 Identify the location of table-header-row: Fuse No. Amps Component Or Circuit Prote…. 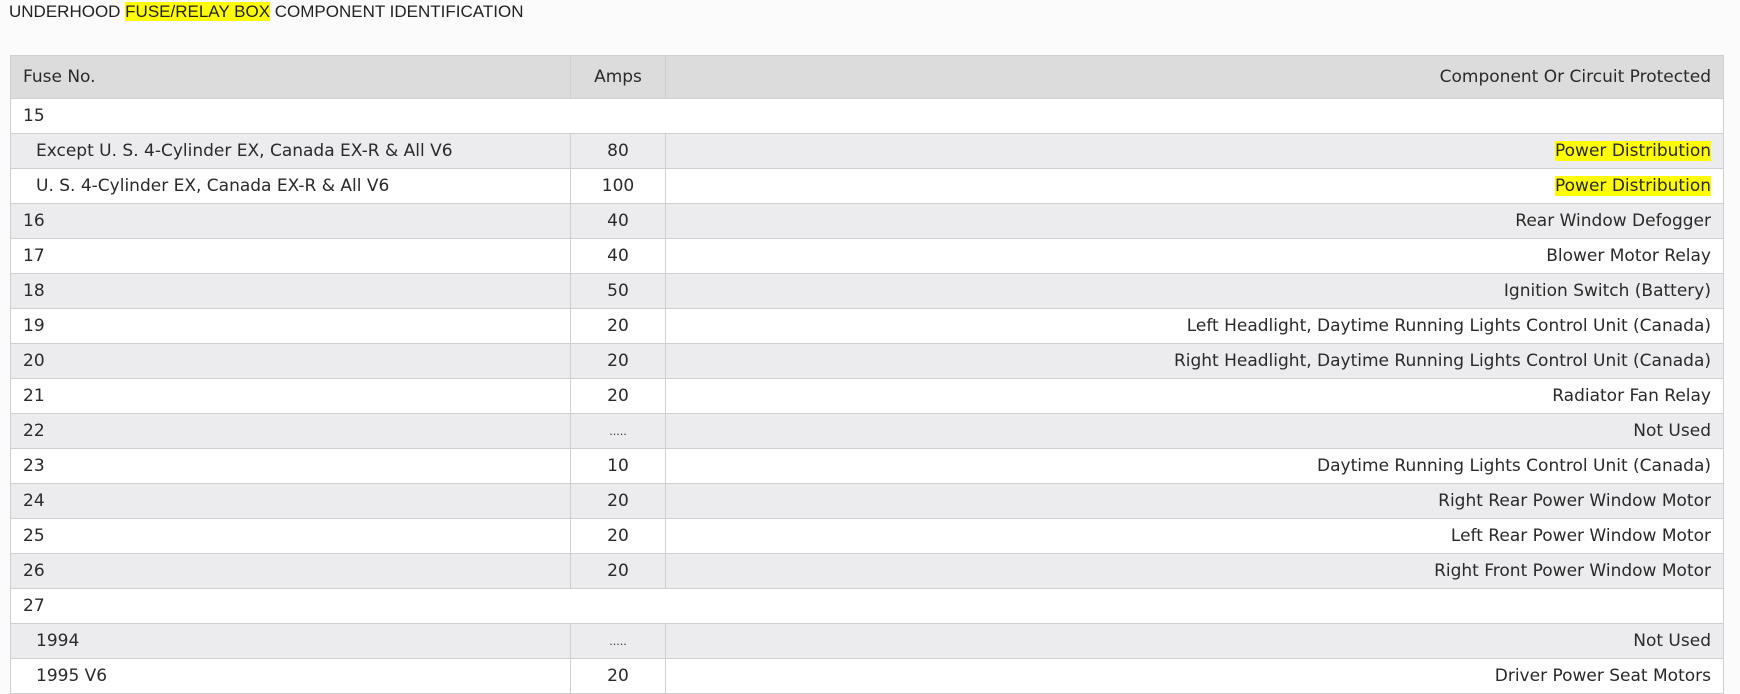
(867, 77).